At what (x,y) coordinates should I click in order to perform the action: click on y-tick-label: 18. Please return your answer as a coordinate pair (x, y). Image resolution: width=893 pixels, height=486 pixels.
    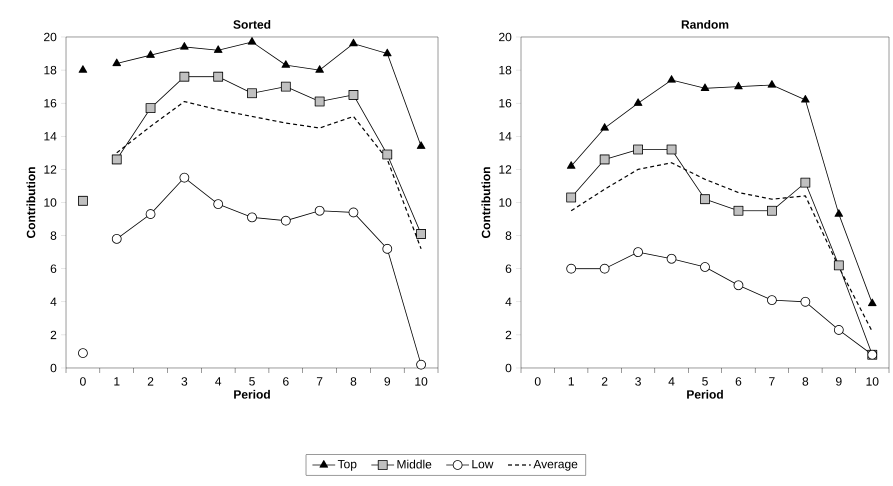
    Looking at the image, I should click on (50, 70).